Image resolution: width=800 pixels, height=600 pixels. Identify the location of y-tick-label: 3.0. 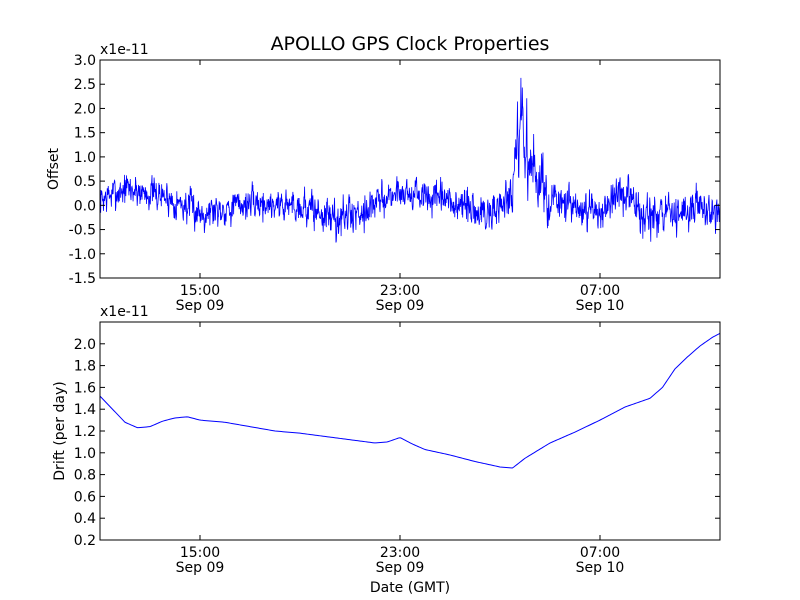
(85, 61).